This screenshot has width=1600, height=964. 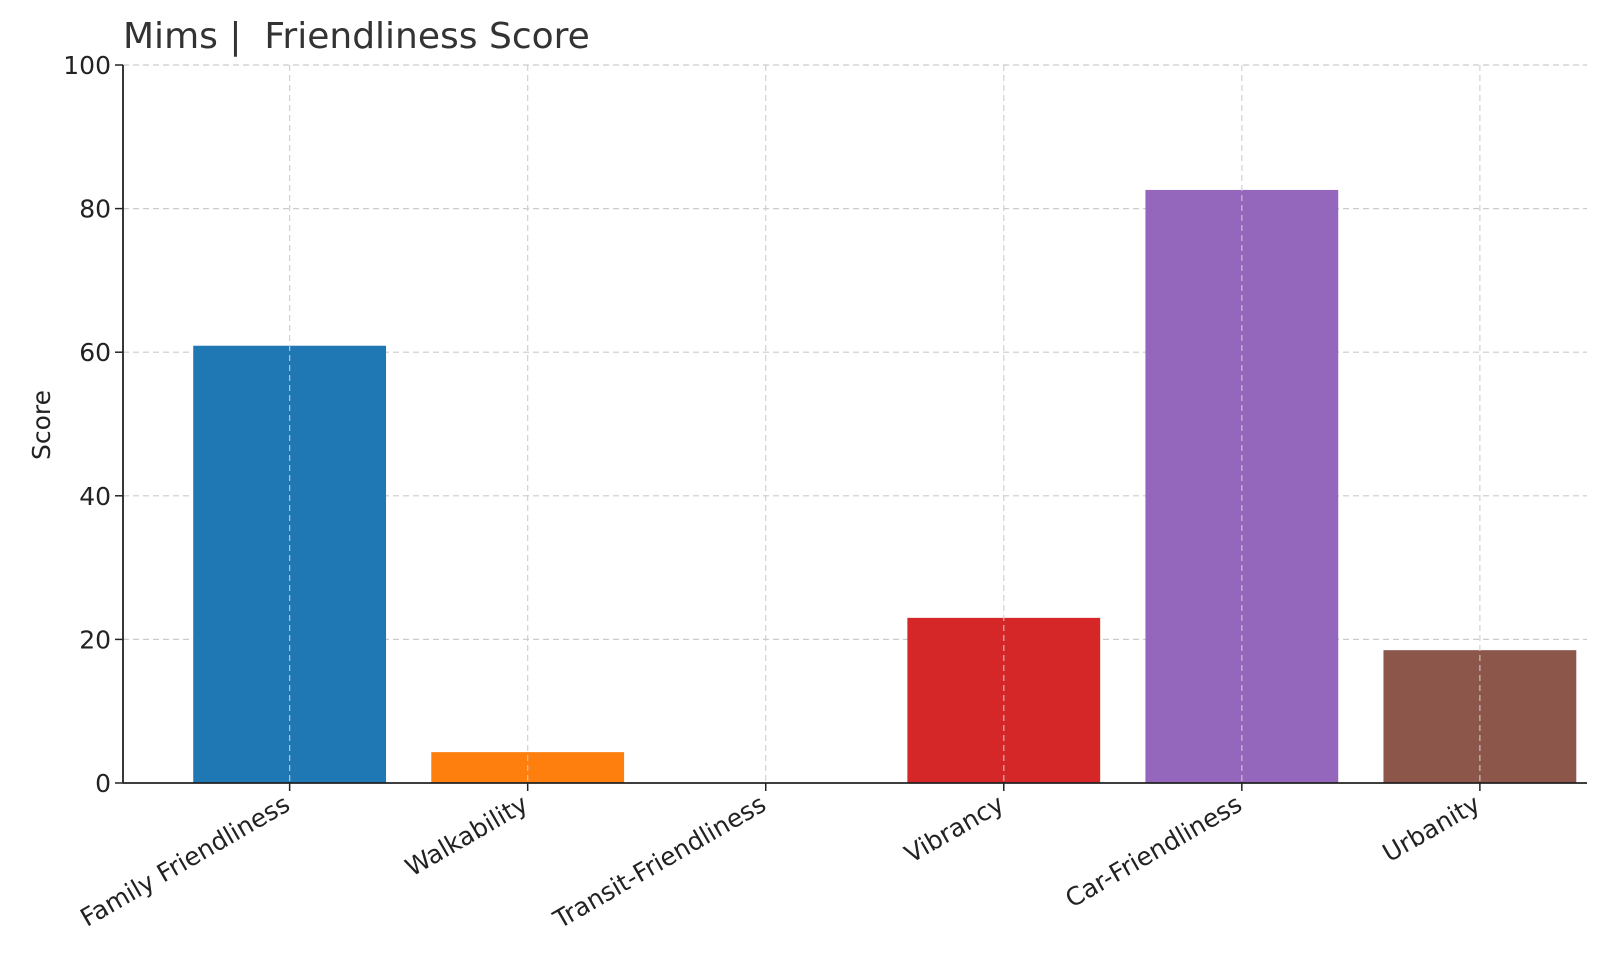 I want to click on y-tick-label: 20, so click(x=95, y=639).